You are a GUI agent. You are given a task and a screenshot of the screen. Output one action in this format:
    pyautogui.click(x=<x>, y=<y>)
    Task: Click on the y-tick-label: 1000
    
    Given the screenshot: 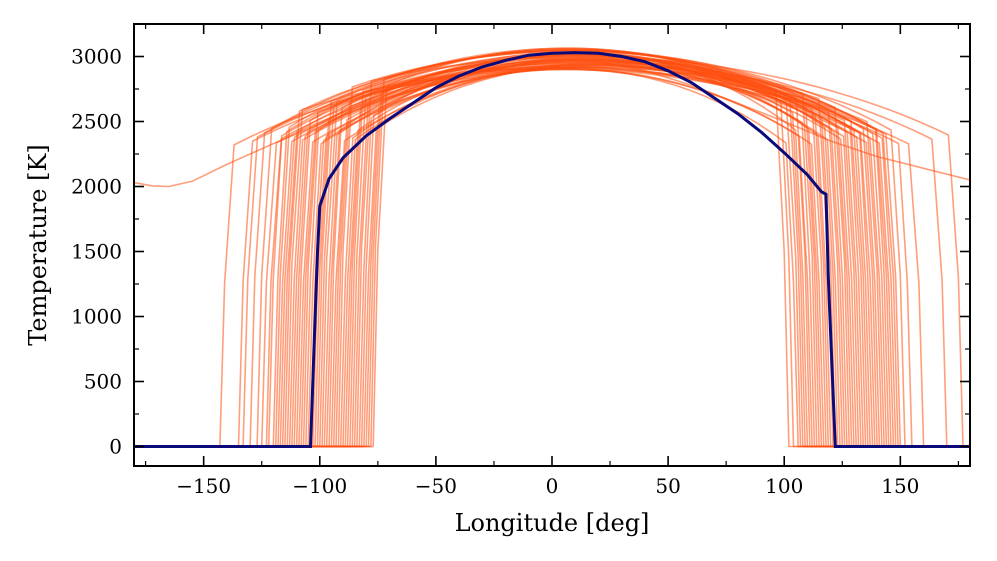 What is the action you would take?
    pyautogui.click(x=96, y=317)
    